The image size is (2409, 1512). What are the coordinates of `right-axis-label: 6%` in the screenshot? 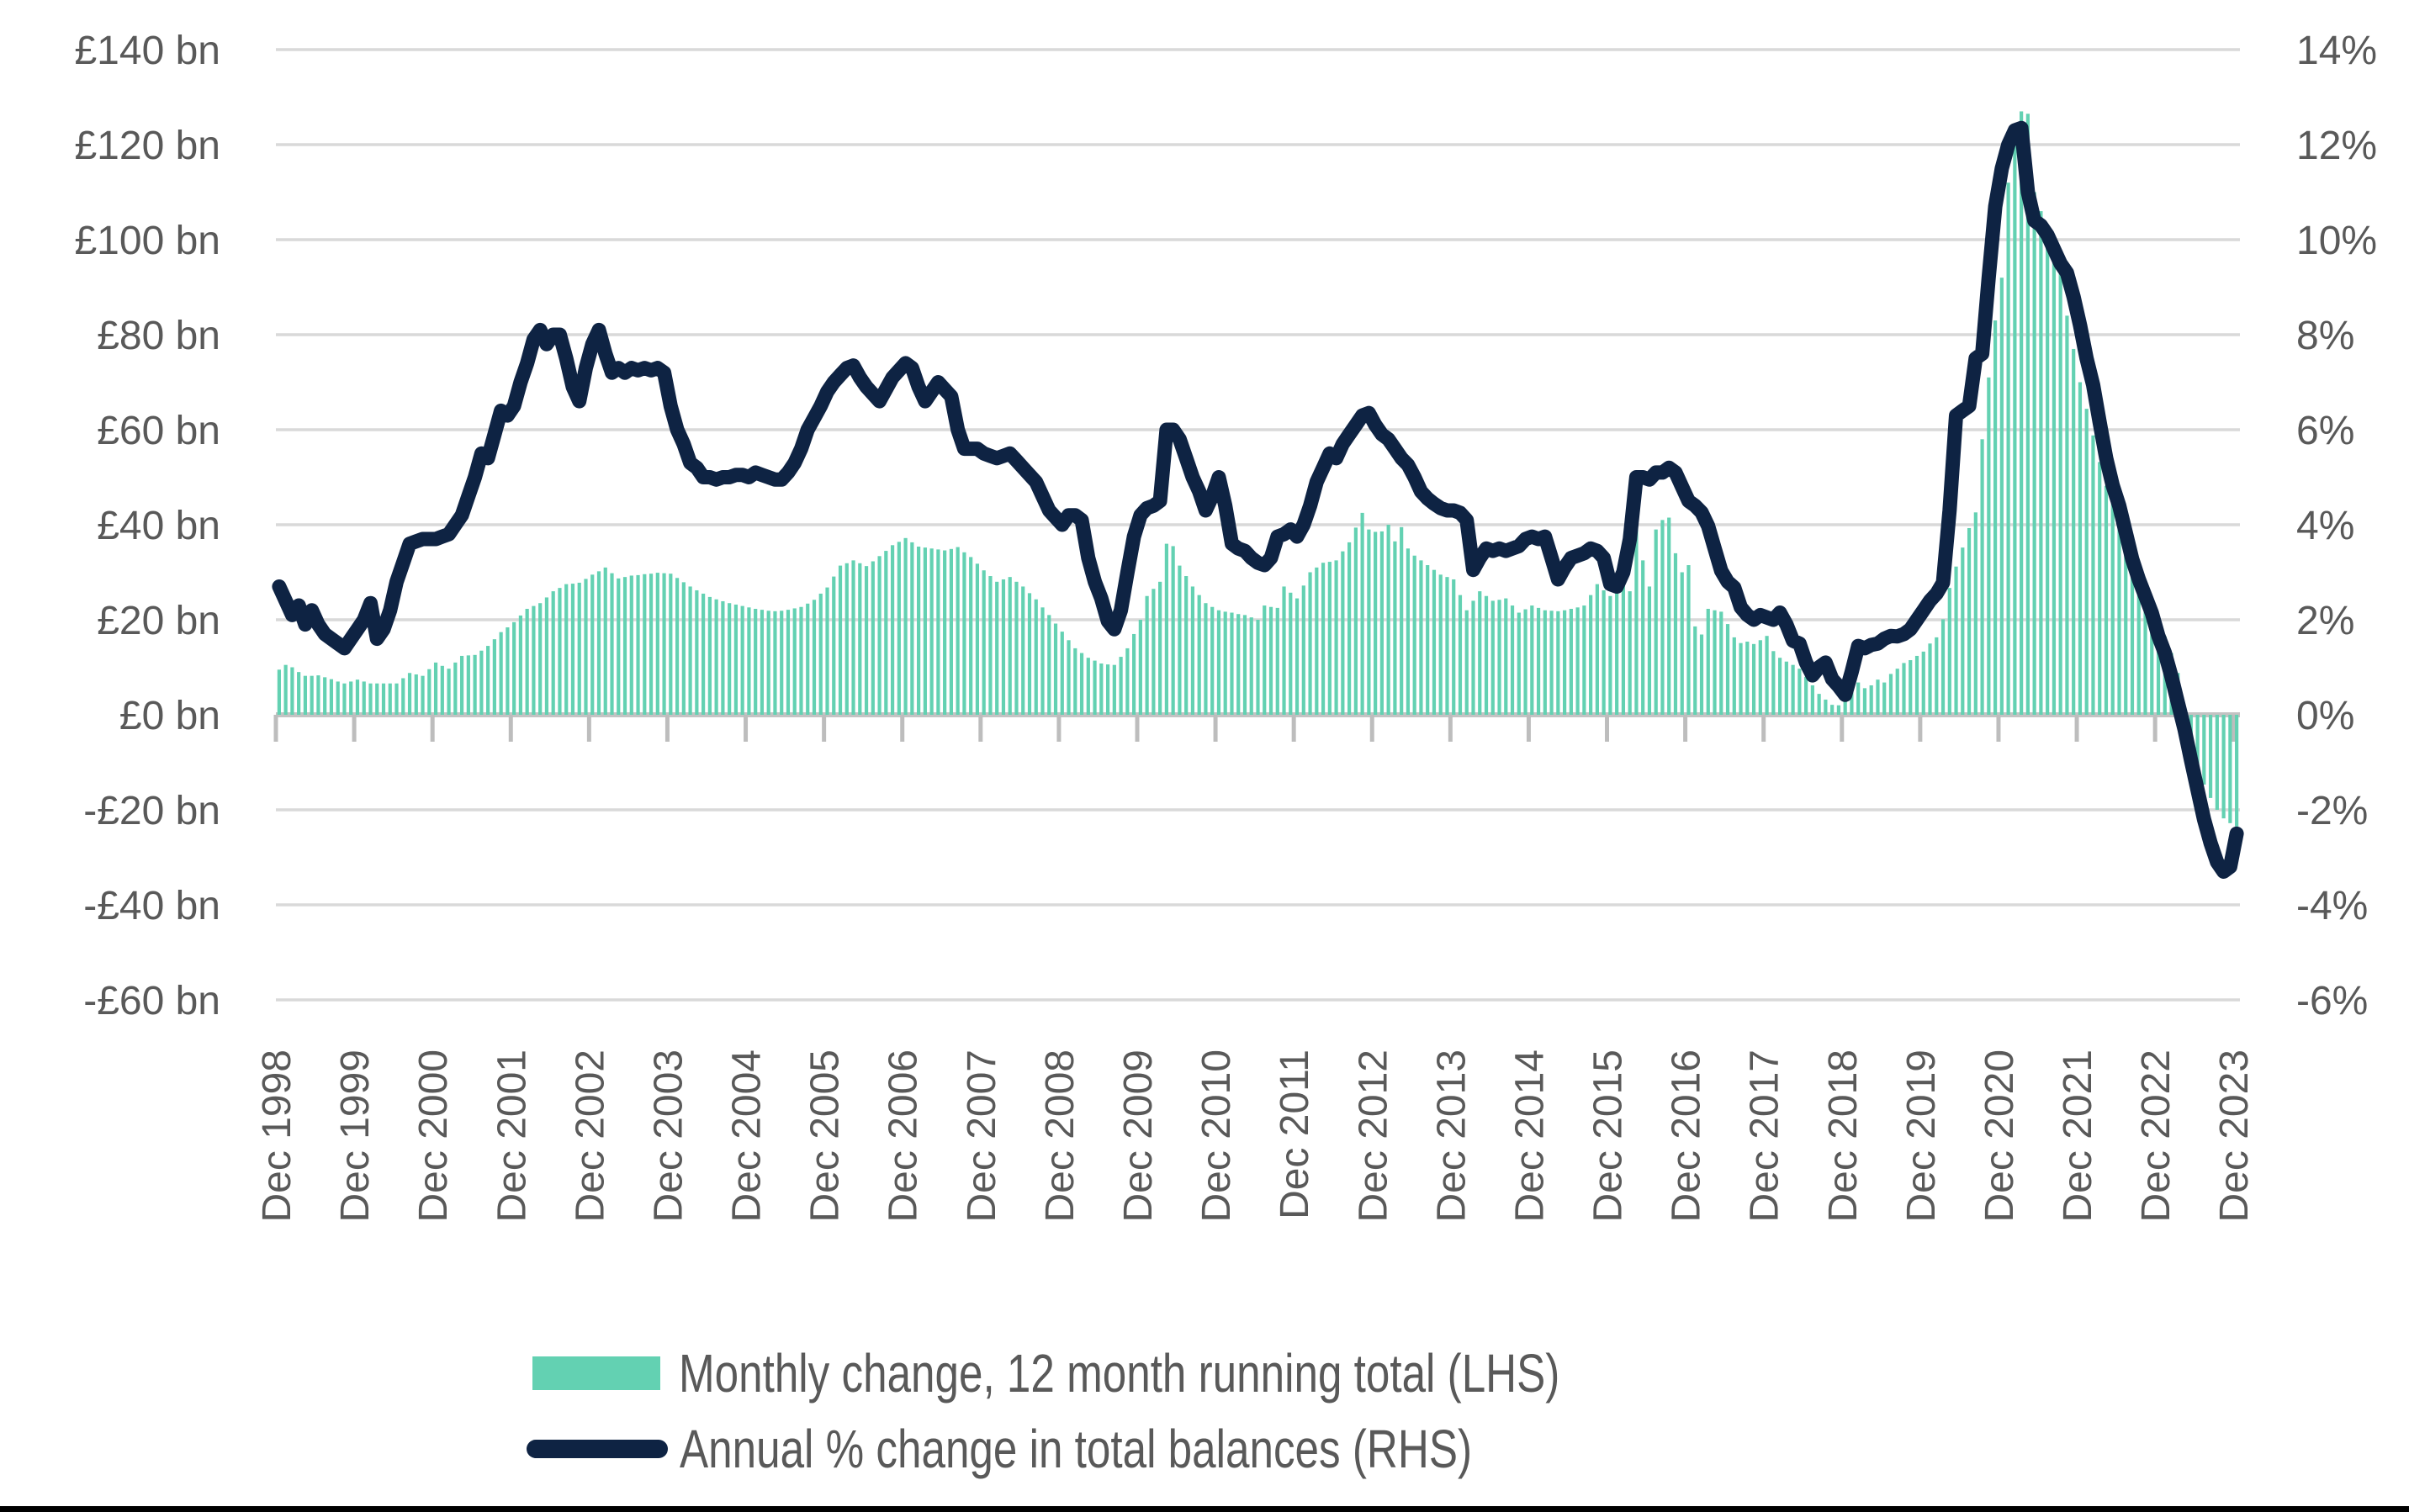 It's located at (2325, 431).